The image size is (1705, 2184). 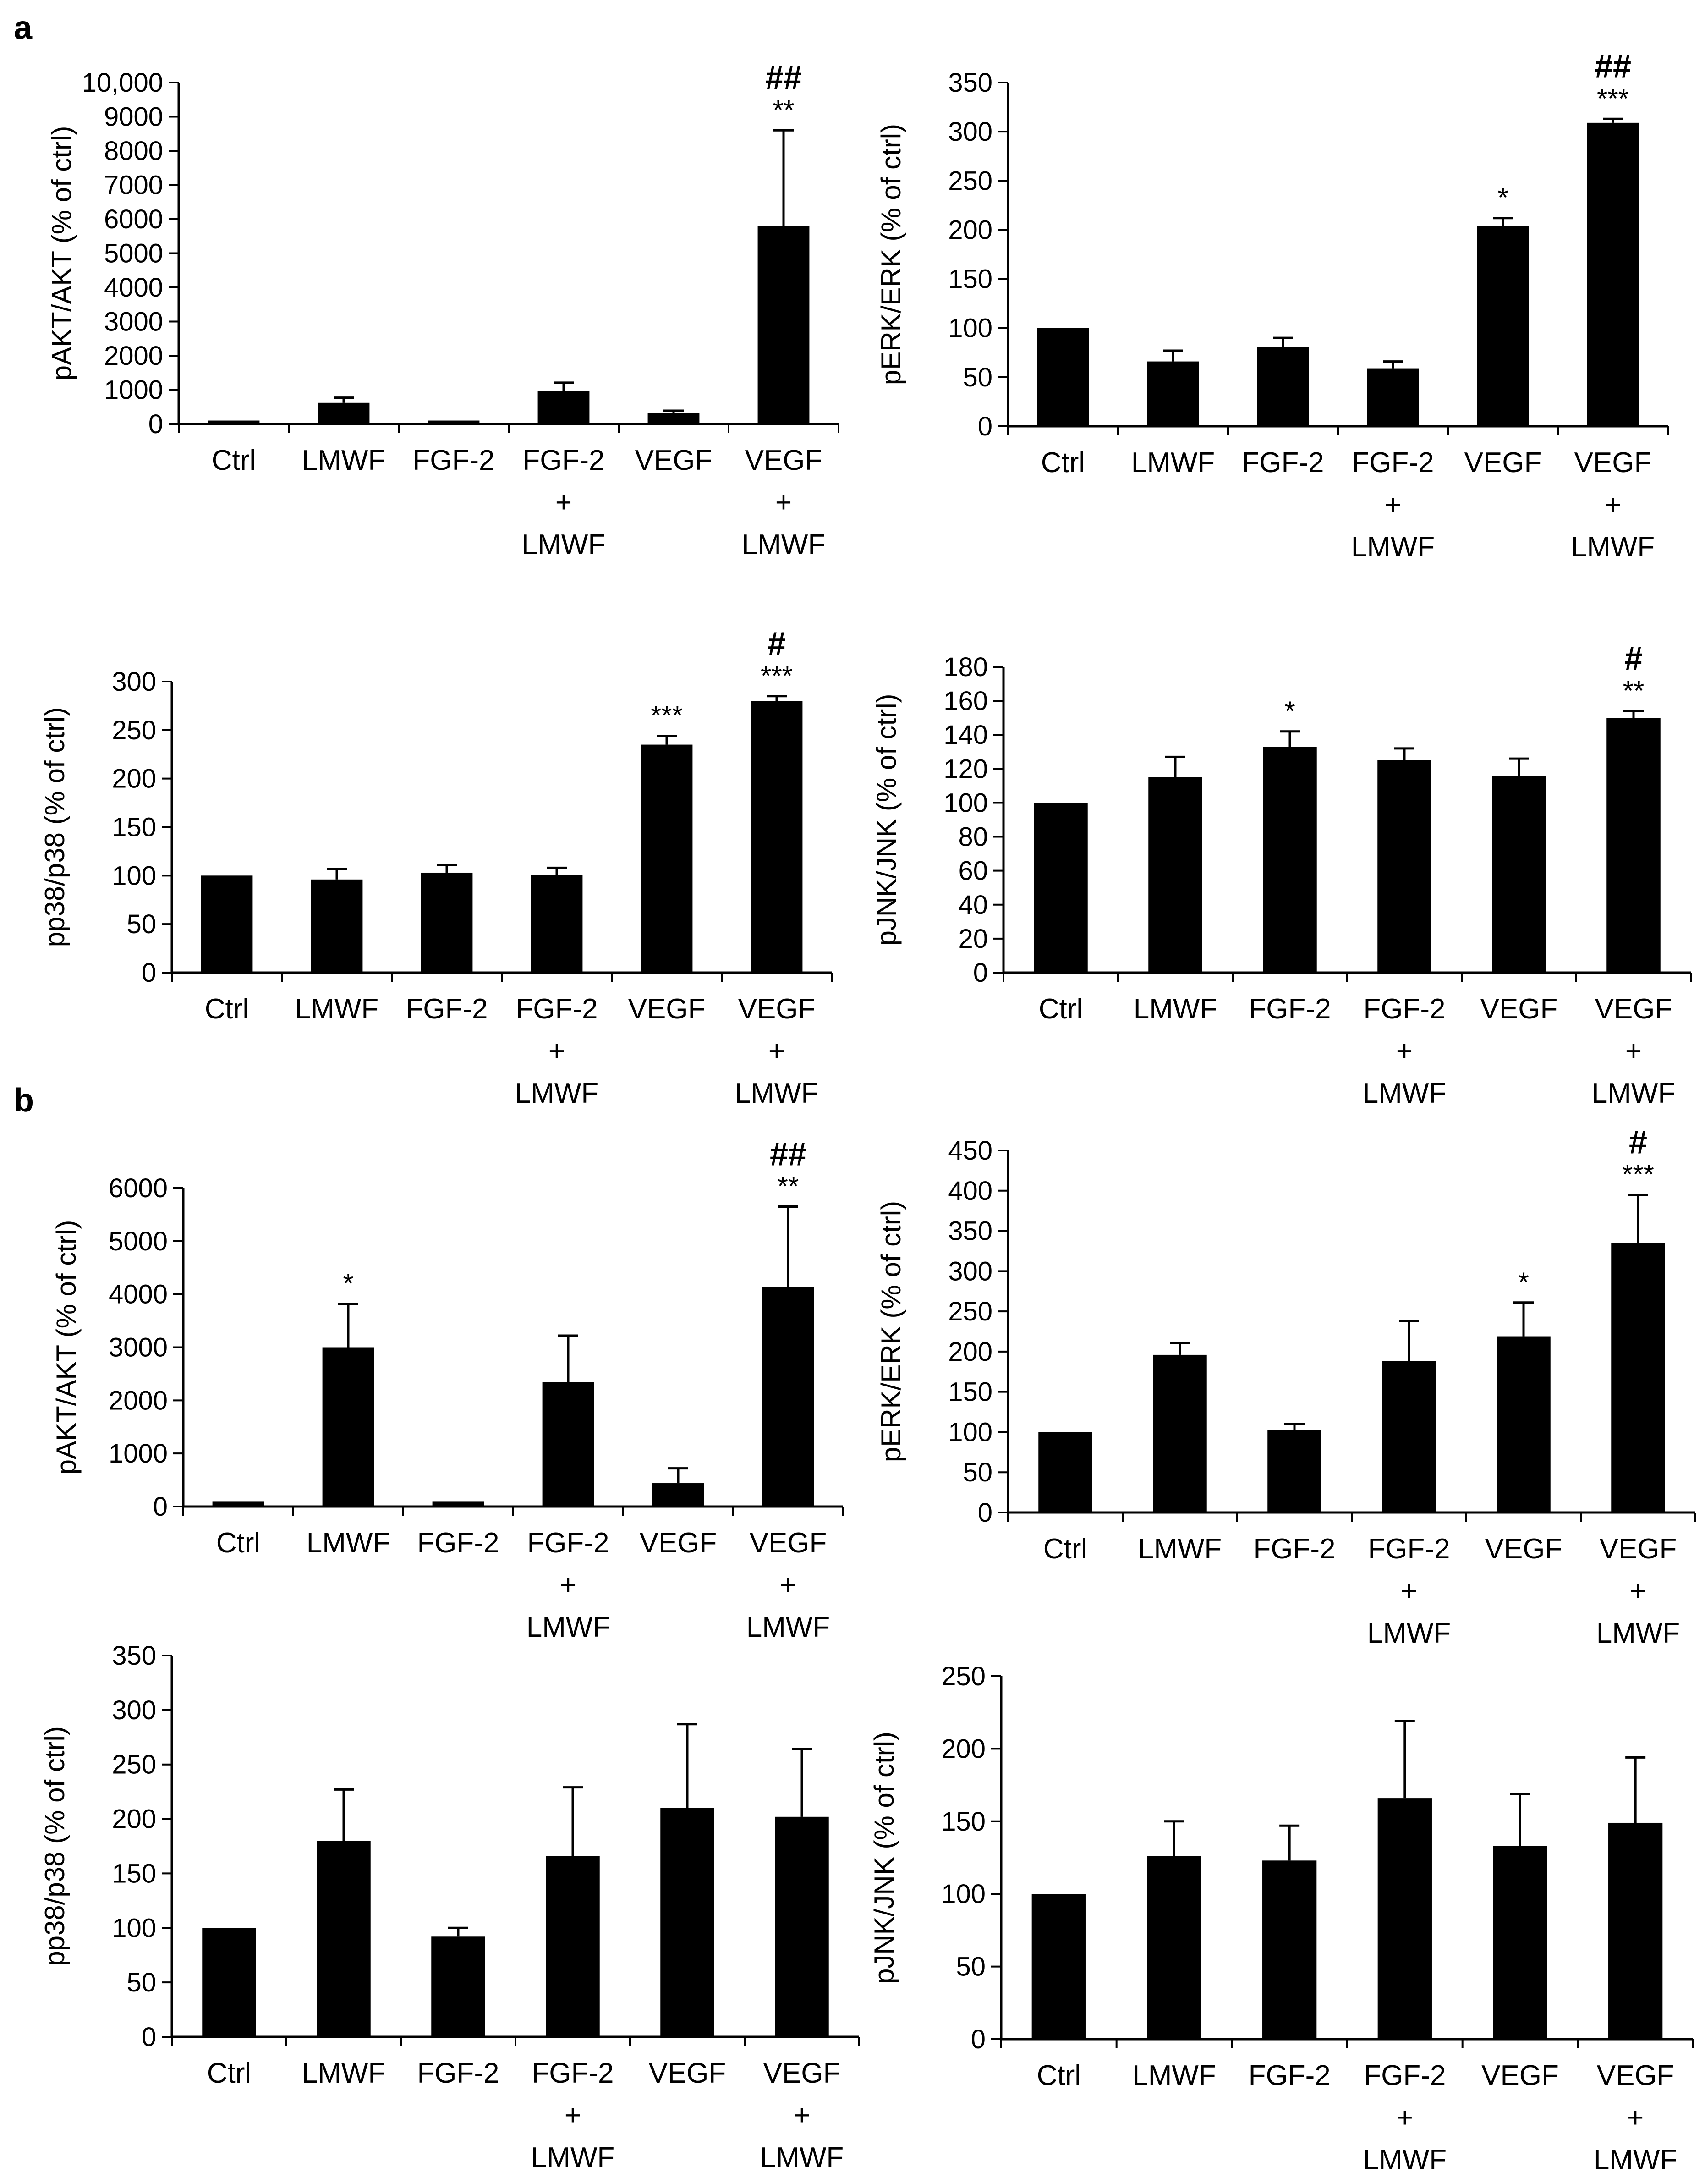 I want to click on panel-label-a: a, so click(x=23, y=28).